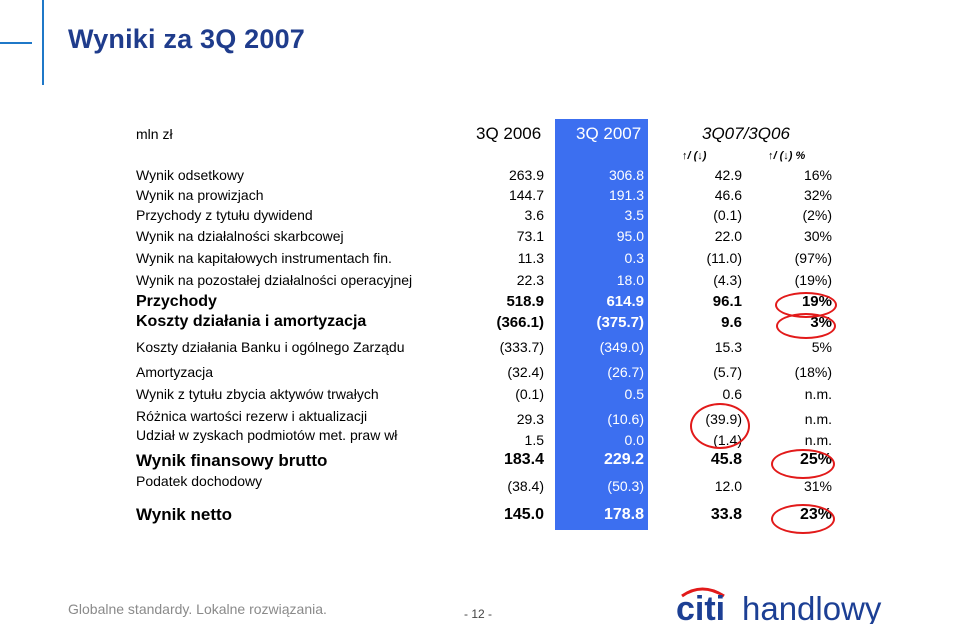 The image size is (960, 628). What do you see at coordinates (621, 347) in the screenshot?
I see `cell-v2: (349.0)` at bounding box center [621, 347].